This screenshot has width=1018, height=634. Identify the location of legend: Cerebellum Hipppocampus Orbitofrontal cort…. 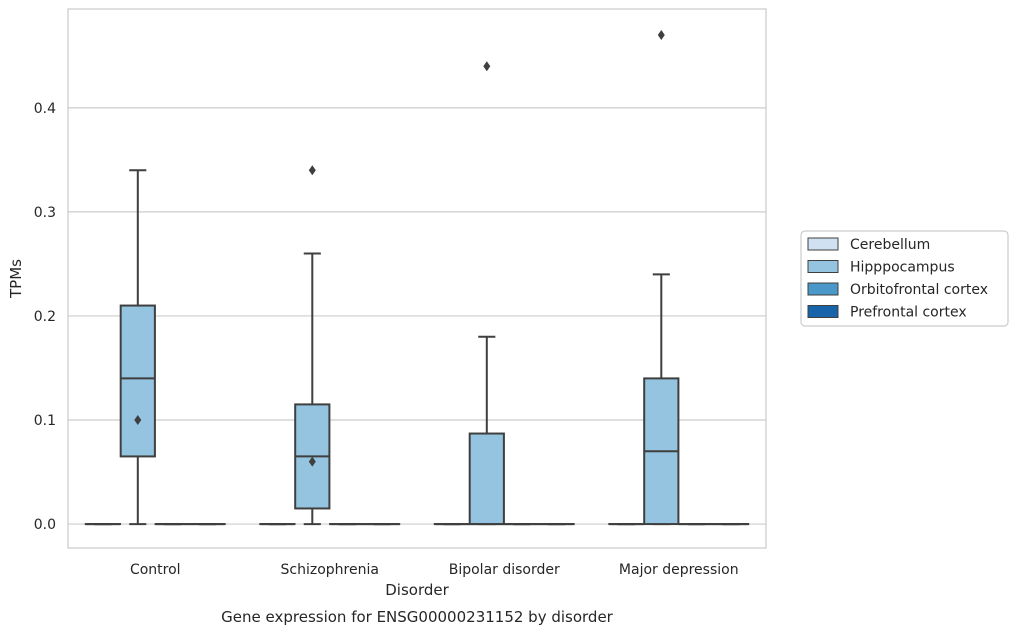
(904, 278).